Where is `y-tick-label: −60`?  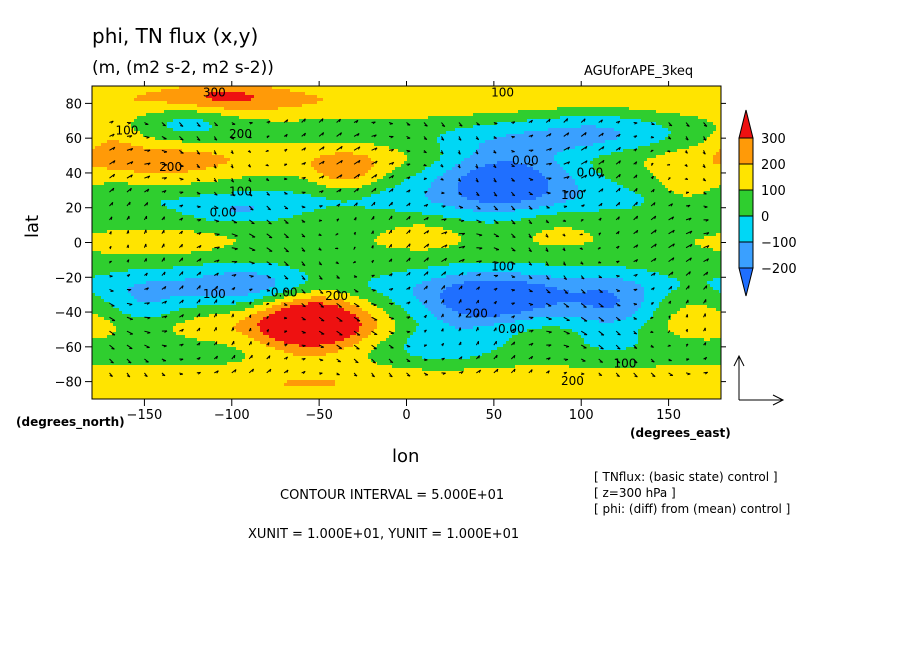 y-tick-label: −60 is located at coordinates (68, 348).